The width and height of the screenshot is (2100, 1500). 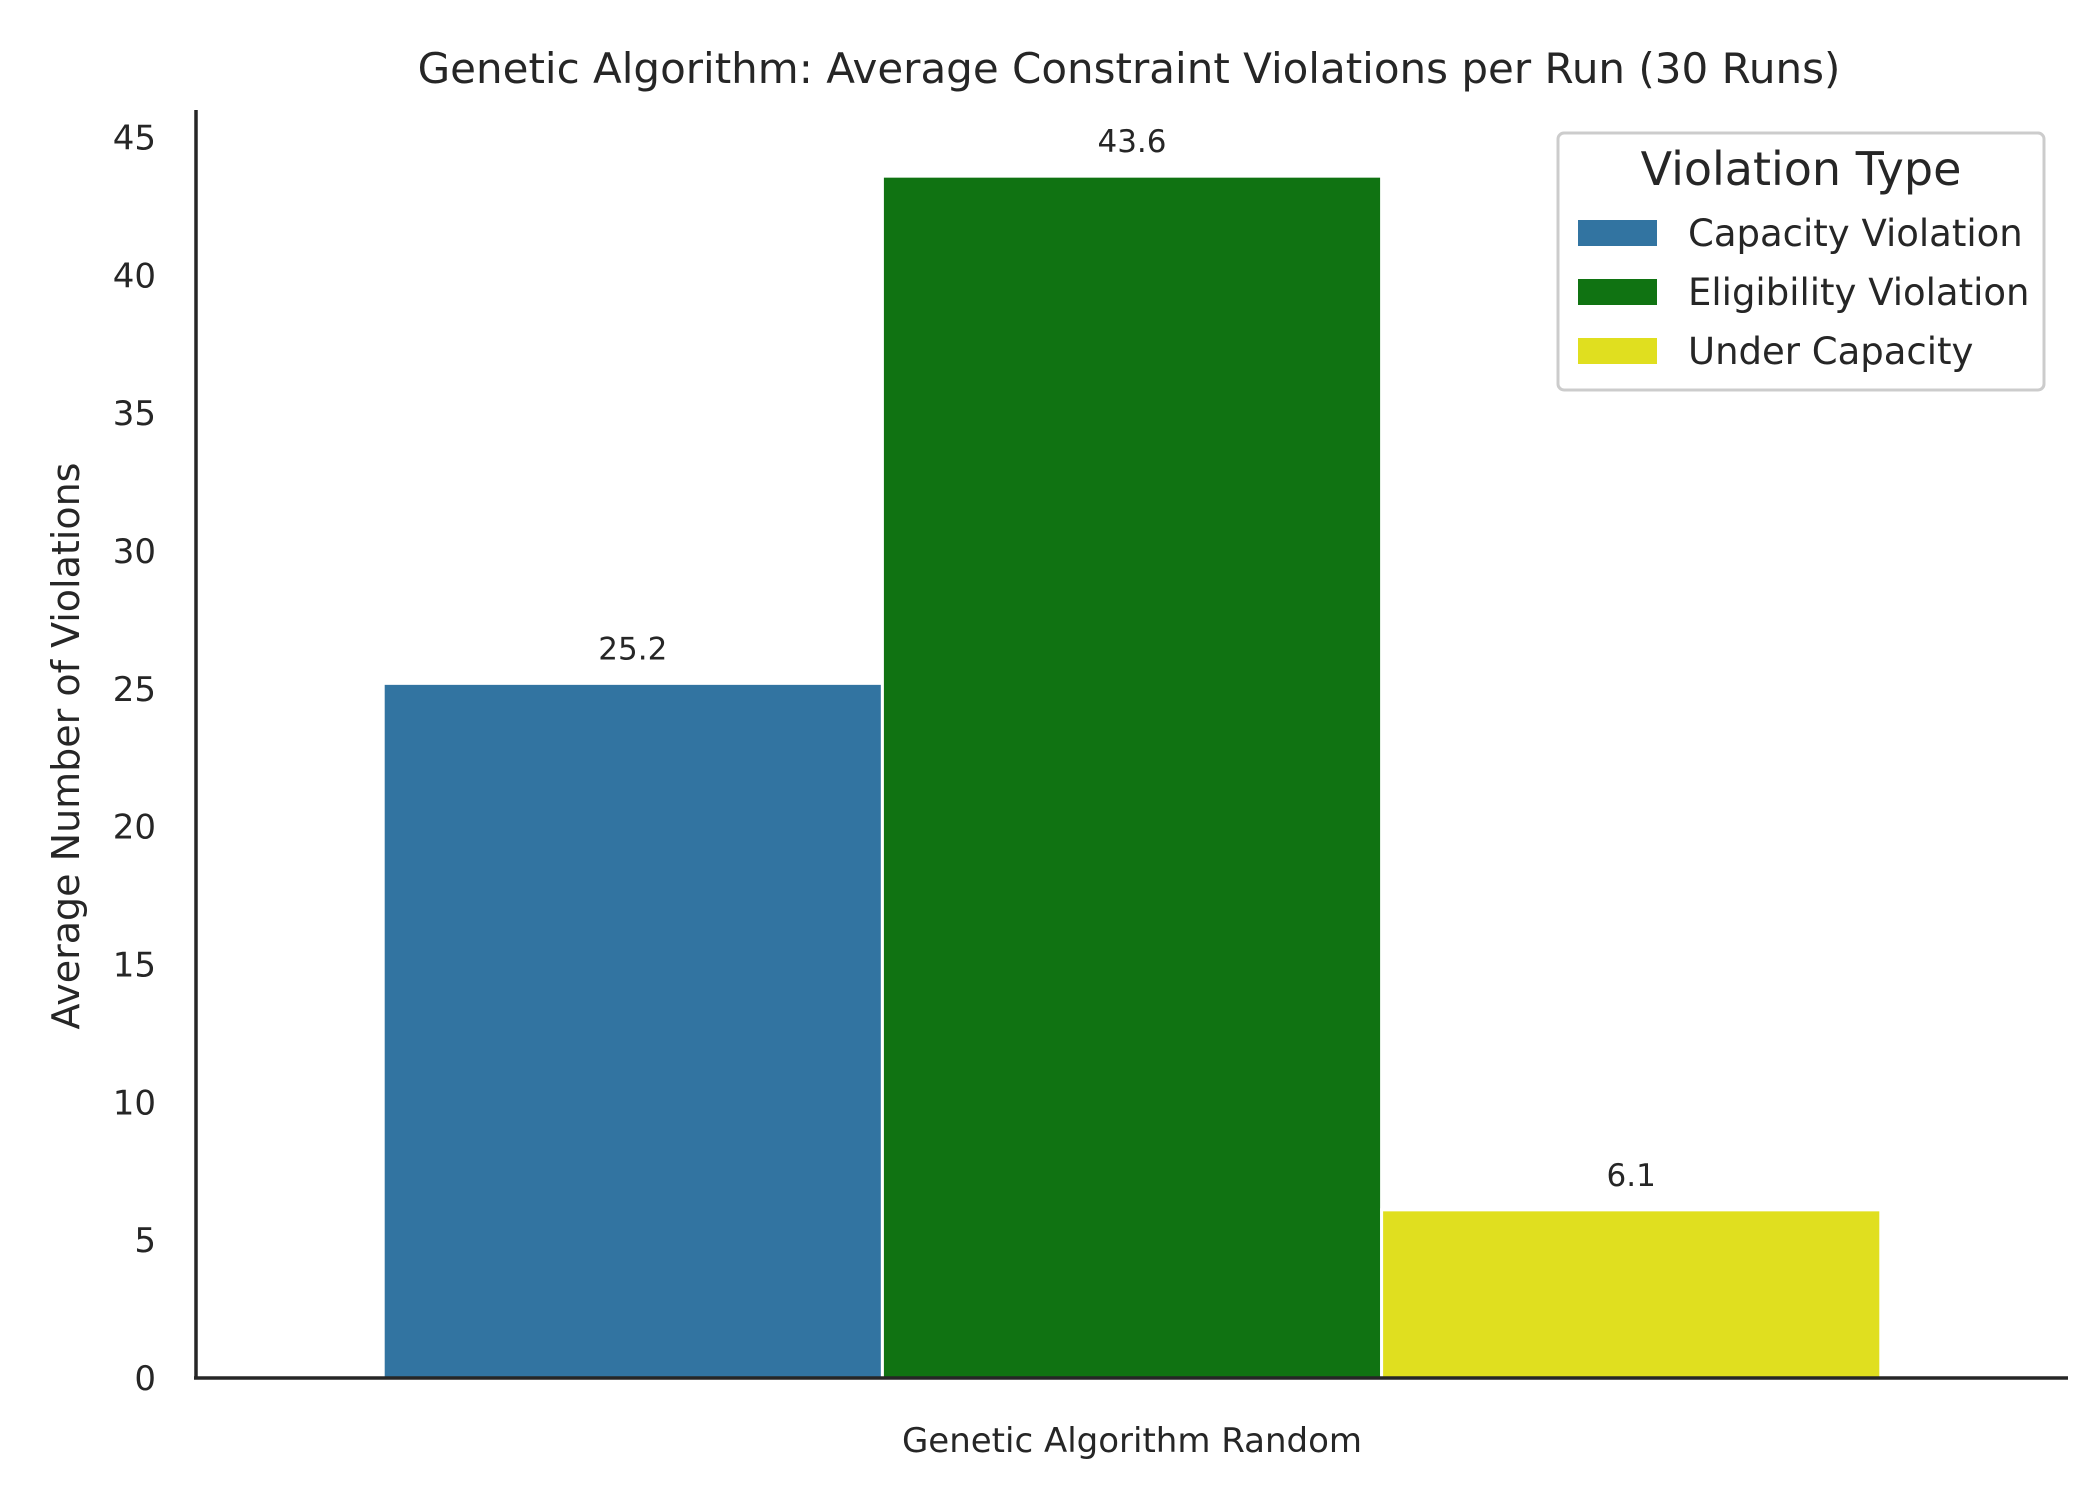 What do you see at coordinates (134, 759) in the screenshot?
I see `y-axis-ticks: 0 5 10 15 20 25 30 35 40 45` at bounding box center [134, 759].